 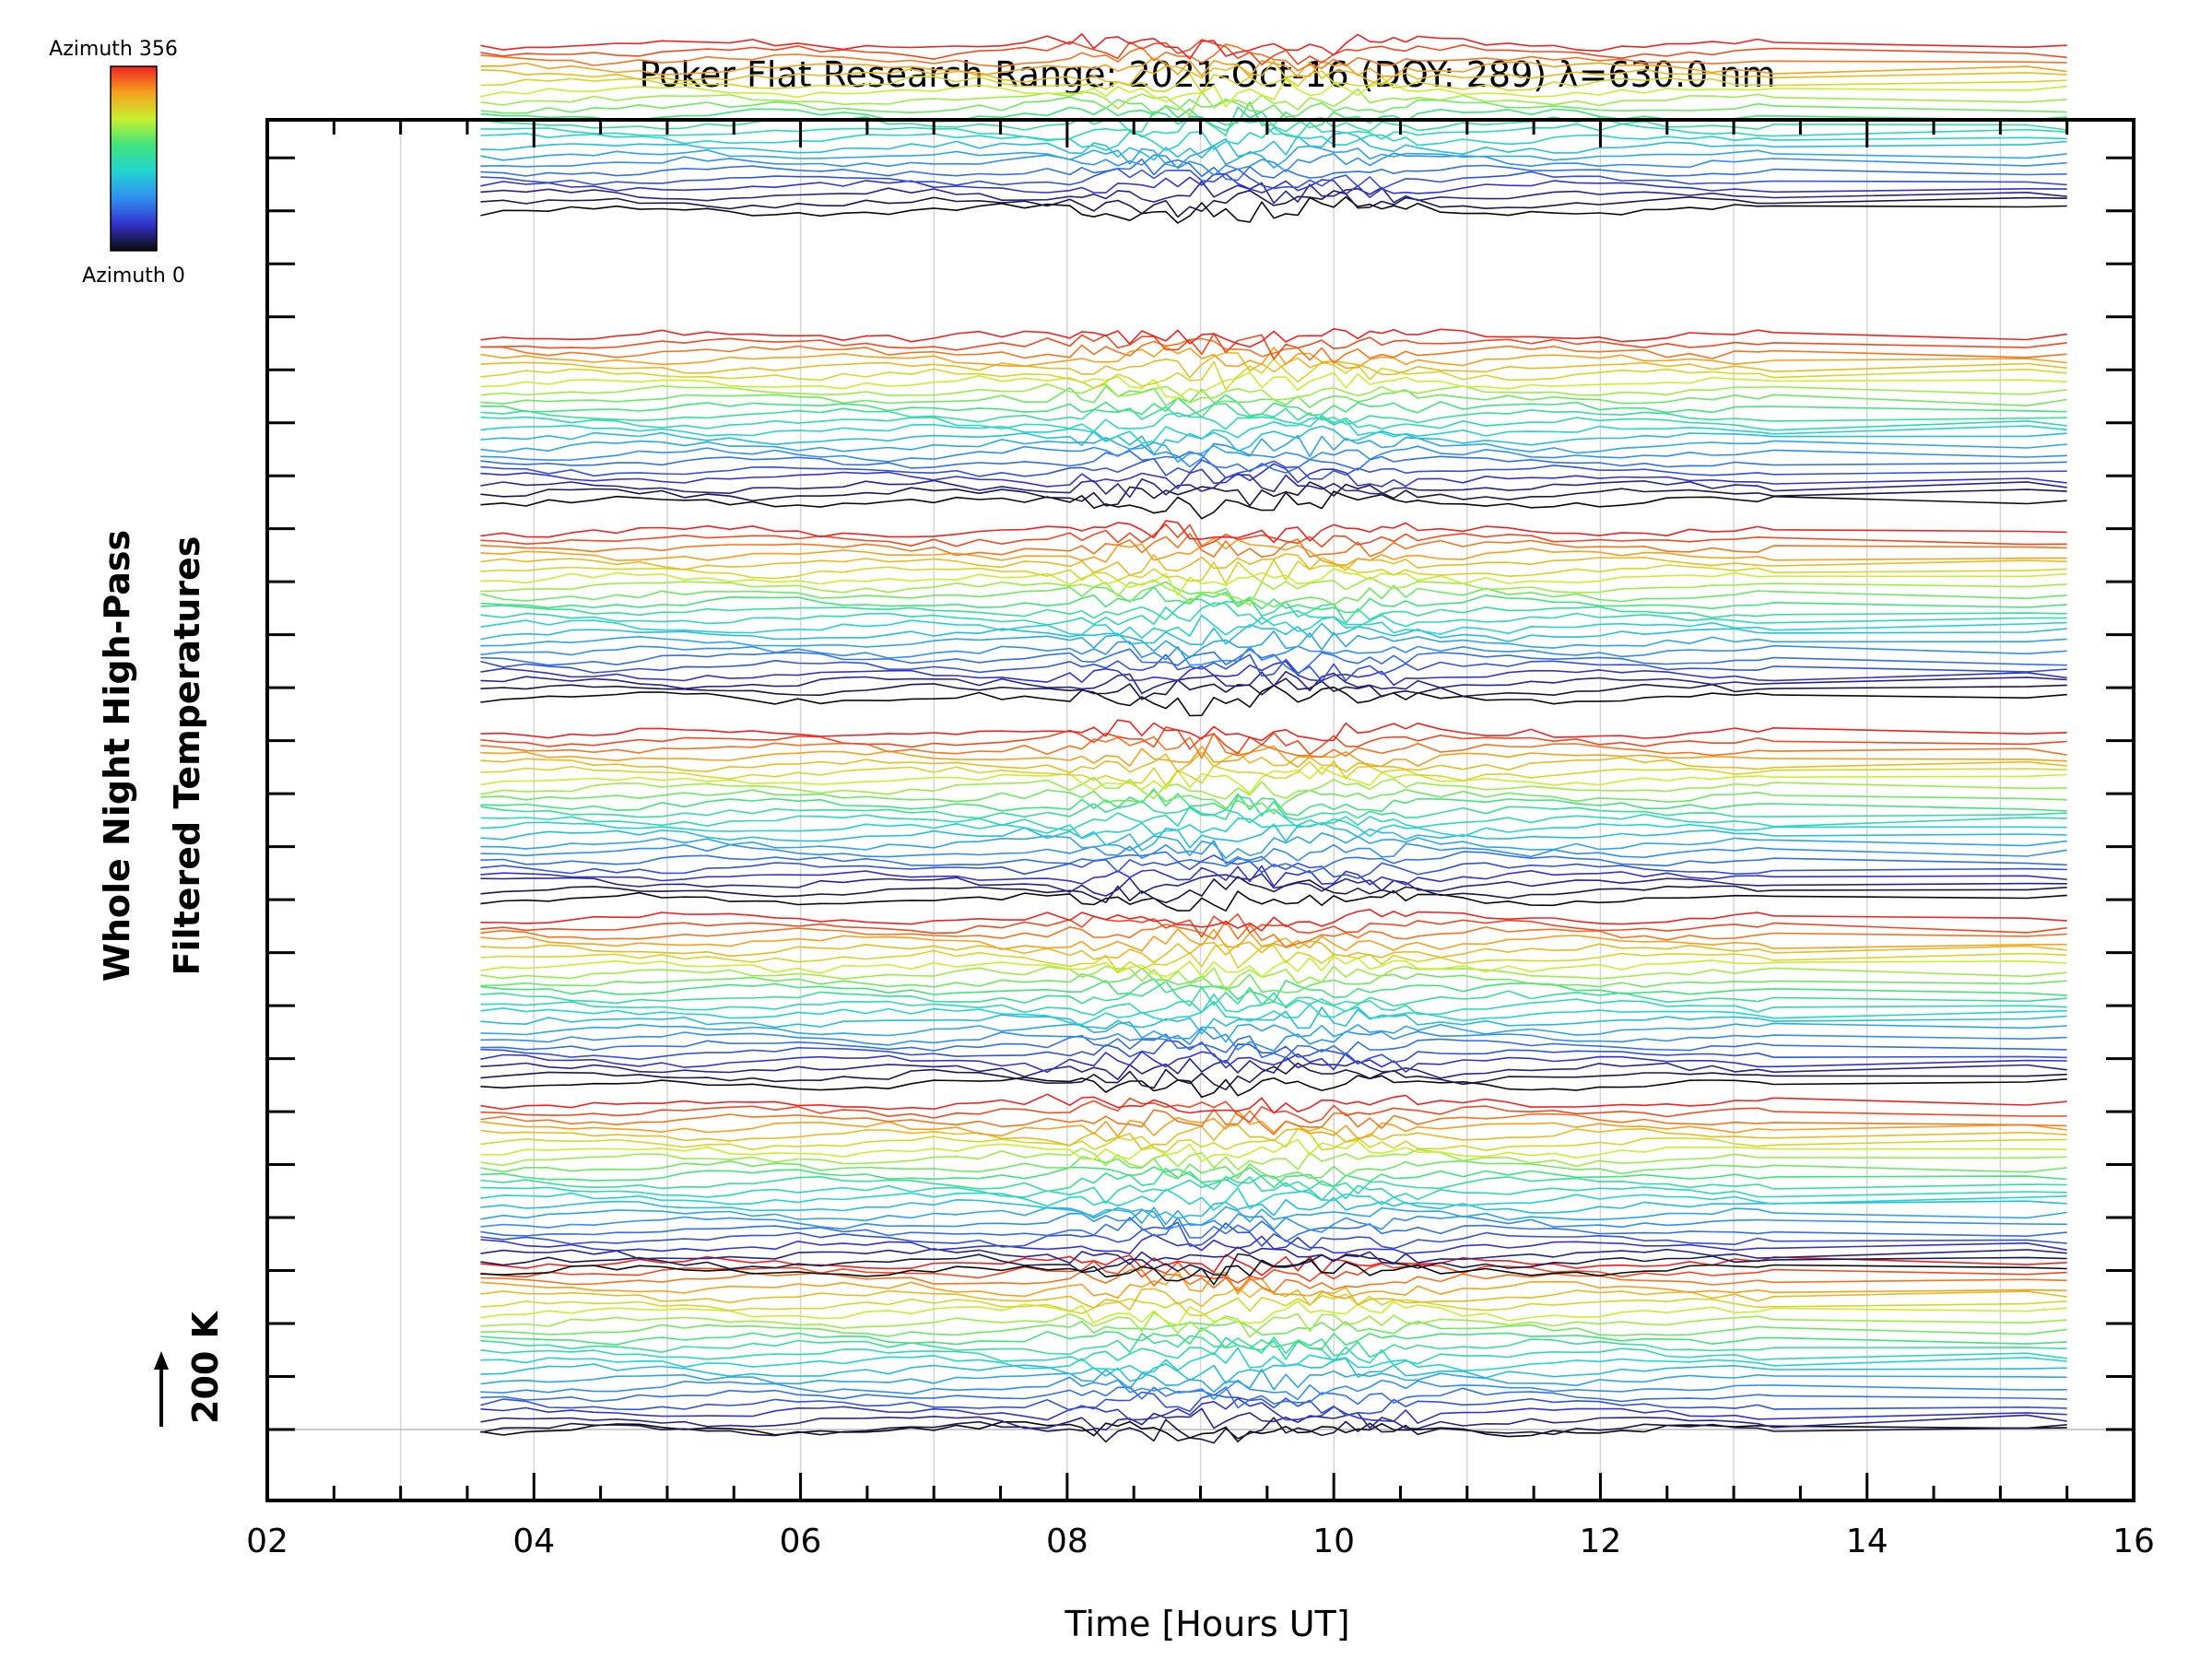 What do you see at coordinates (801, 1541) in the screenshot?
I see `x-tick-label: 06` at bounding box center [801, 1541].